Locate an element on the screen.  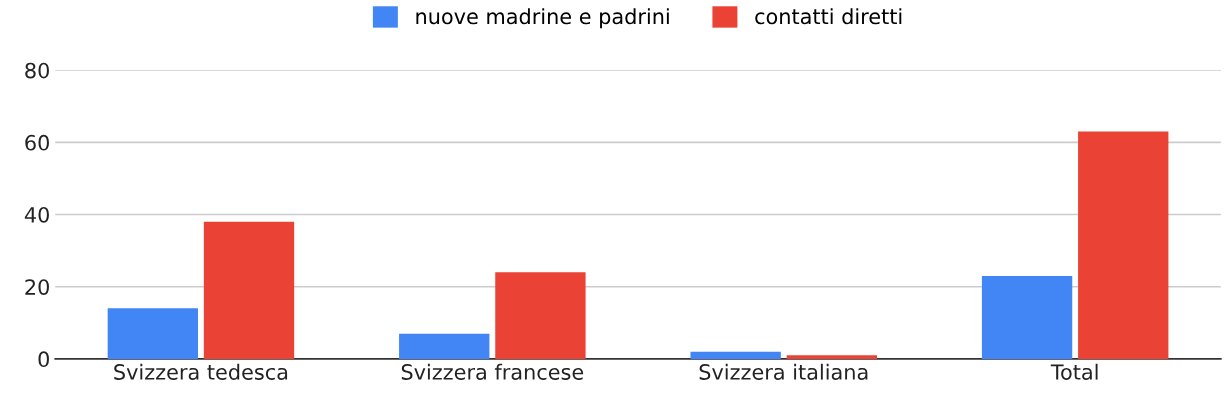
x-tick-label: Svizzera italiana is located at coordinates (783, 371).